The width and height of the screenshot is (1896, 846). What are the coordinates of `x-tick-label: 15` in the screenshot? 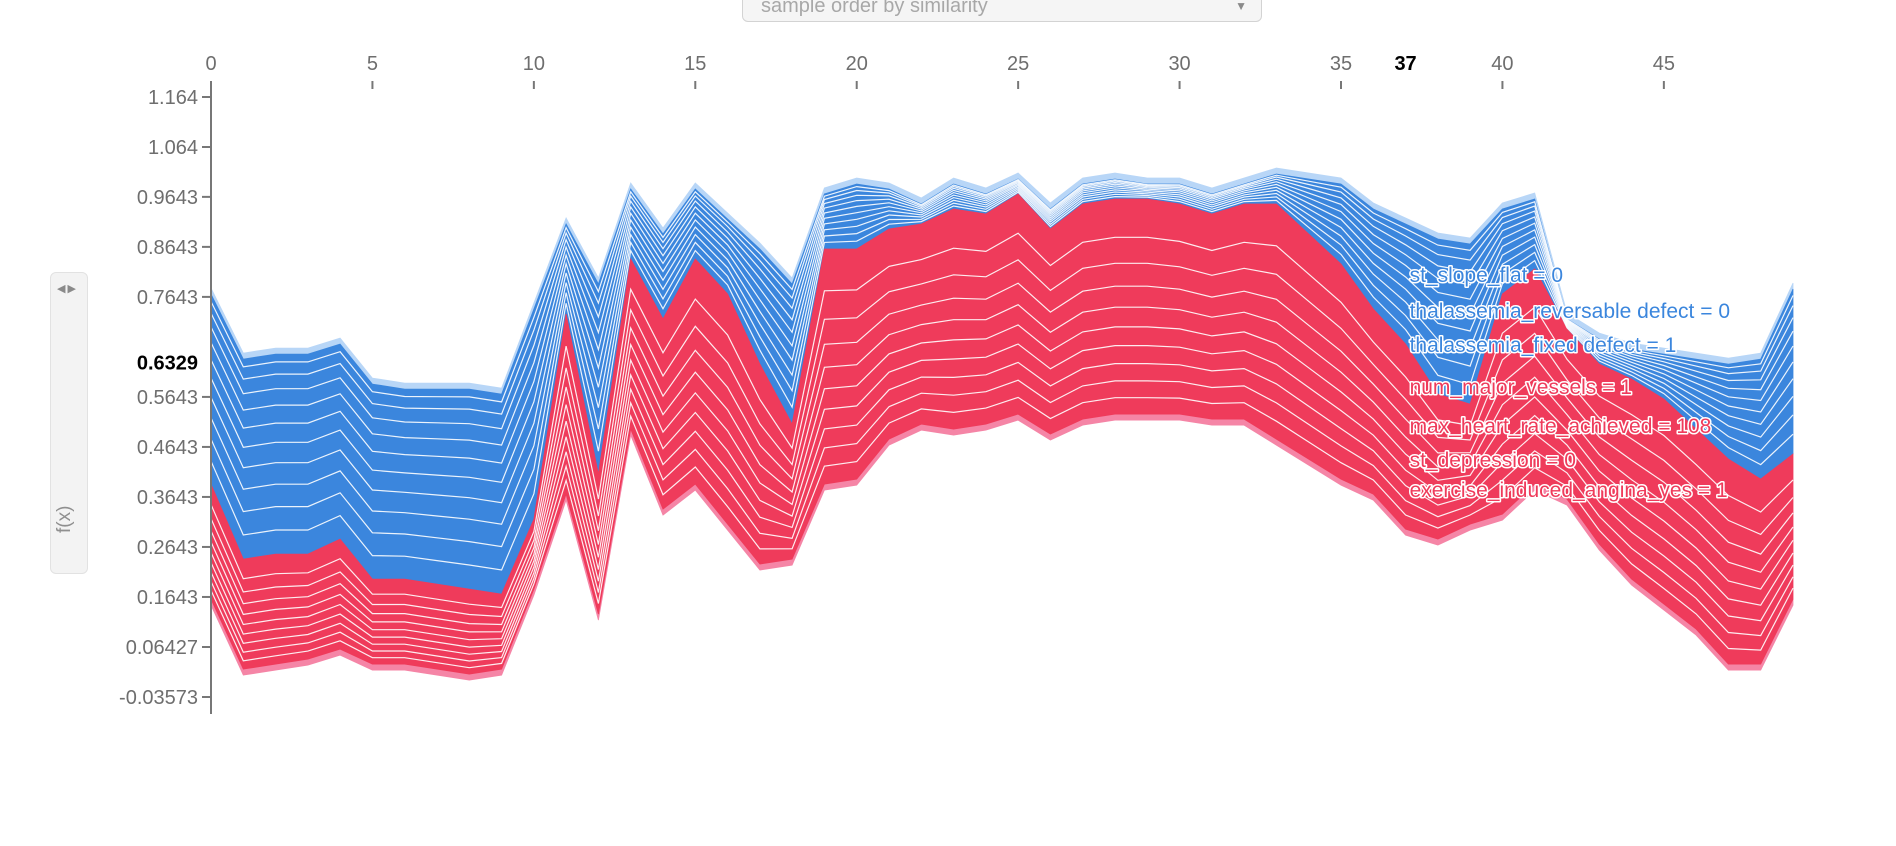 It's located at (695, 64).